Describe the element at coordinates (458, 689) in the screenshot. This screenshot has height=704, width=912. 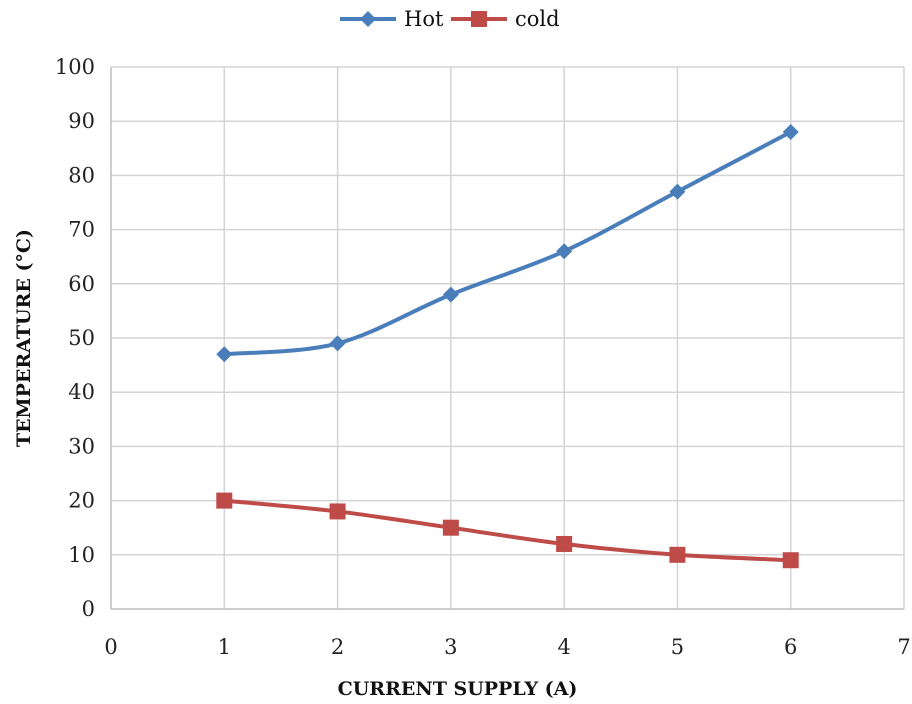
I see `x-axis-title: CURRENT SUPPLY (A)` at that location.